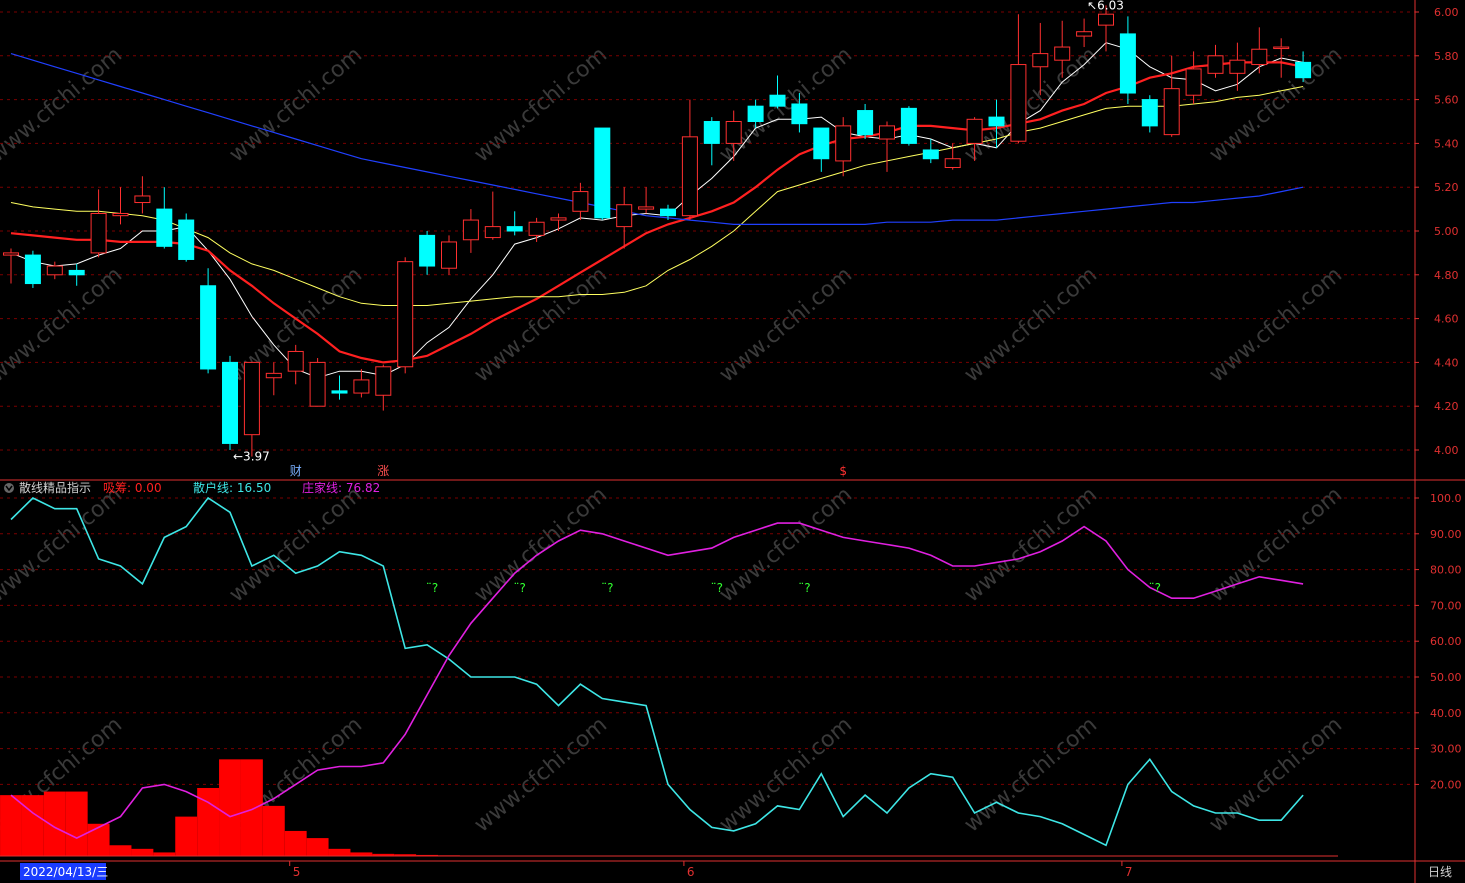 Image resolution: width=1465 pixels, height=883 pixels. I want to click on chevron-down-icon, so click(9, 488).